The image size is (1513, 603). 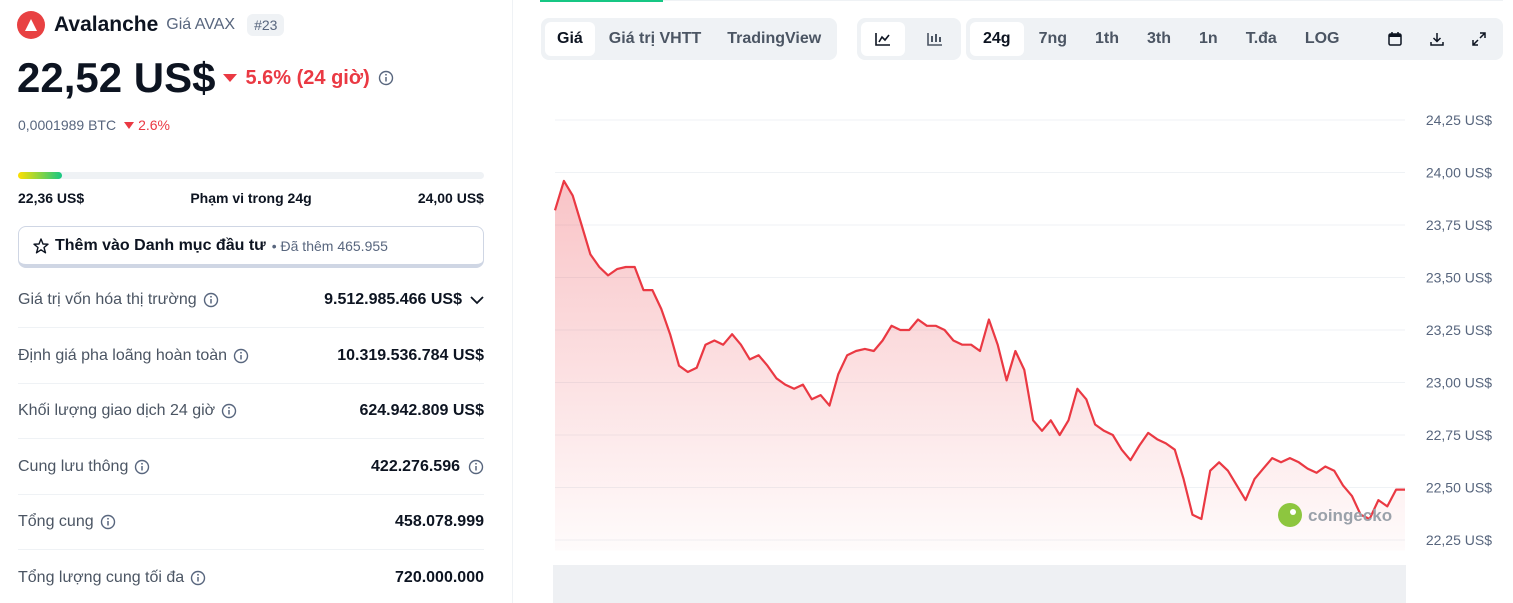 I want to click on stat-label: Tổng cung, so click(x=67, y=522).